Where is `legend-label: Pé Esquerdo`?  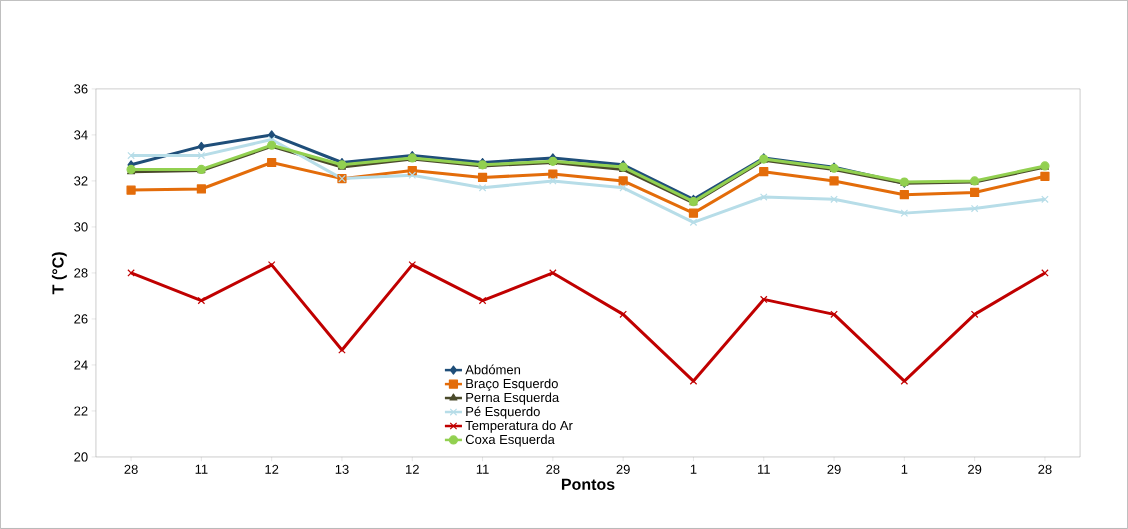 legend-label: Pé Esquerdo is located at coordinates (503, 412).